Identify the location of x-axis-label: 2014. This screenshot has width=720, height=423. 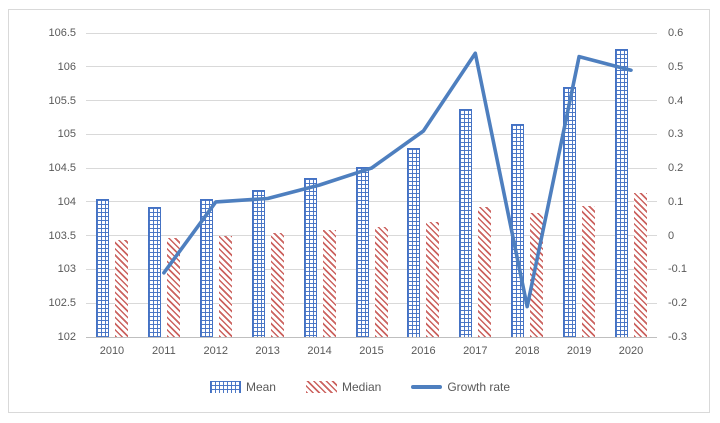
(319, 351).